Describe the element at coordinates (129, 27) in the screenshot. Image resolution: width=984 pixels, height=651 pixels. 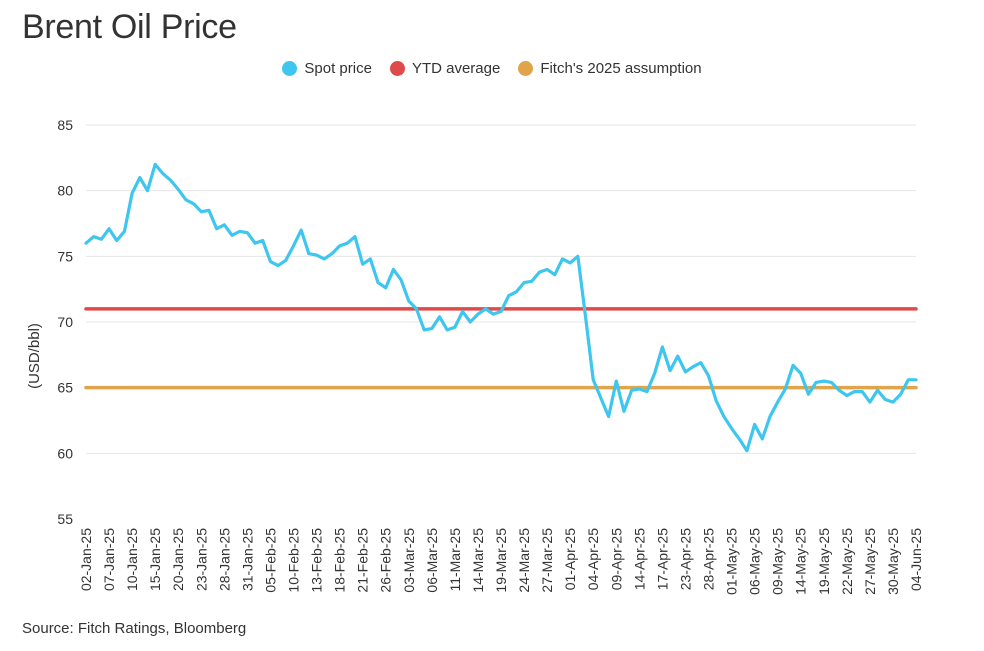
I see `chart-title: Brent Oil Price` at that location.